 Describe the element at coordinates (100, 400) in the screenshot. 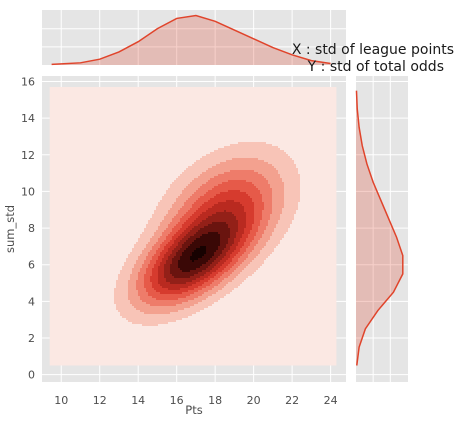

I see `x-tick-label: 12` at that location.